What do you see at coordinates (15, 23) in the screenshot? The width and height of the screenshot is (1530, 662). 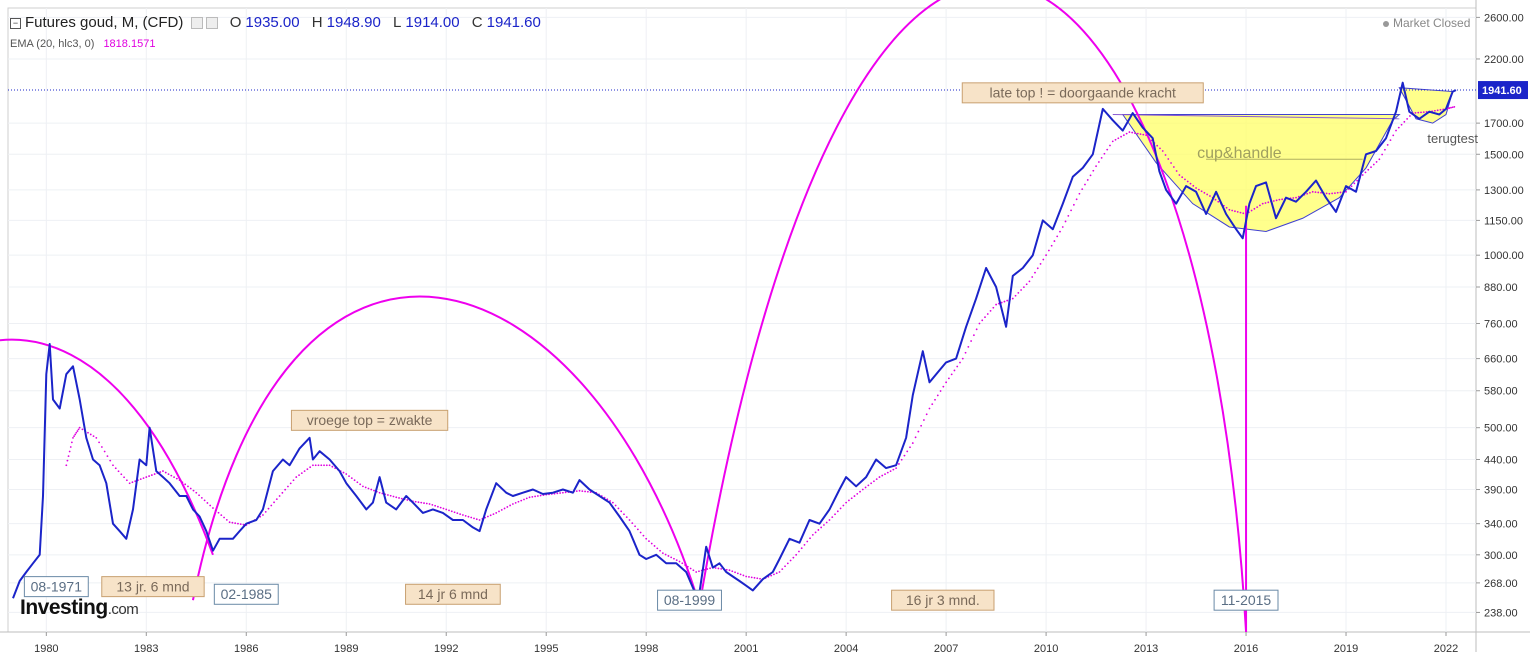 I see `collapse-icon: −` at bounding box center [15, 23].